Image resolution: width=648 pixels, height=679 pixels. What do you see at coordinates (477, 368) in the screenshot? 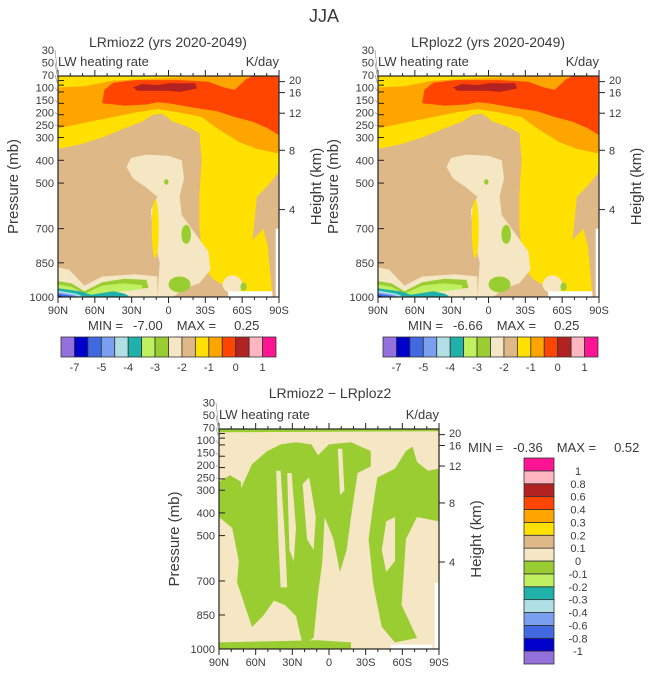
I see `colorbar-label: -3` at bounding box center [477, 368].